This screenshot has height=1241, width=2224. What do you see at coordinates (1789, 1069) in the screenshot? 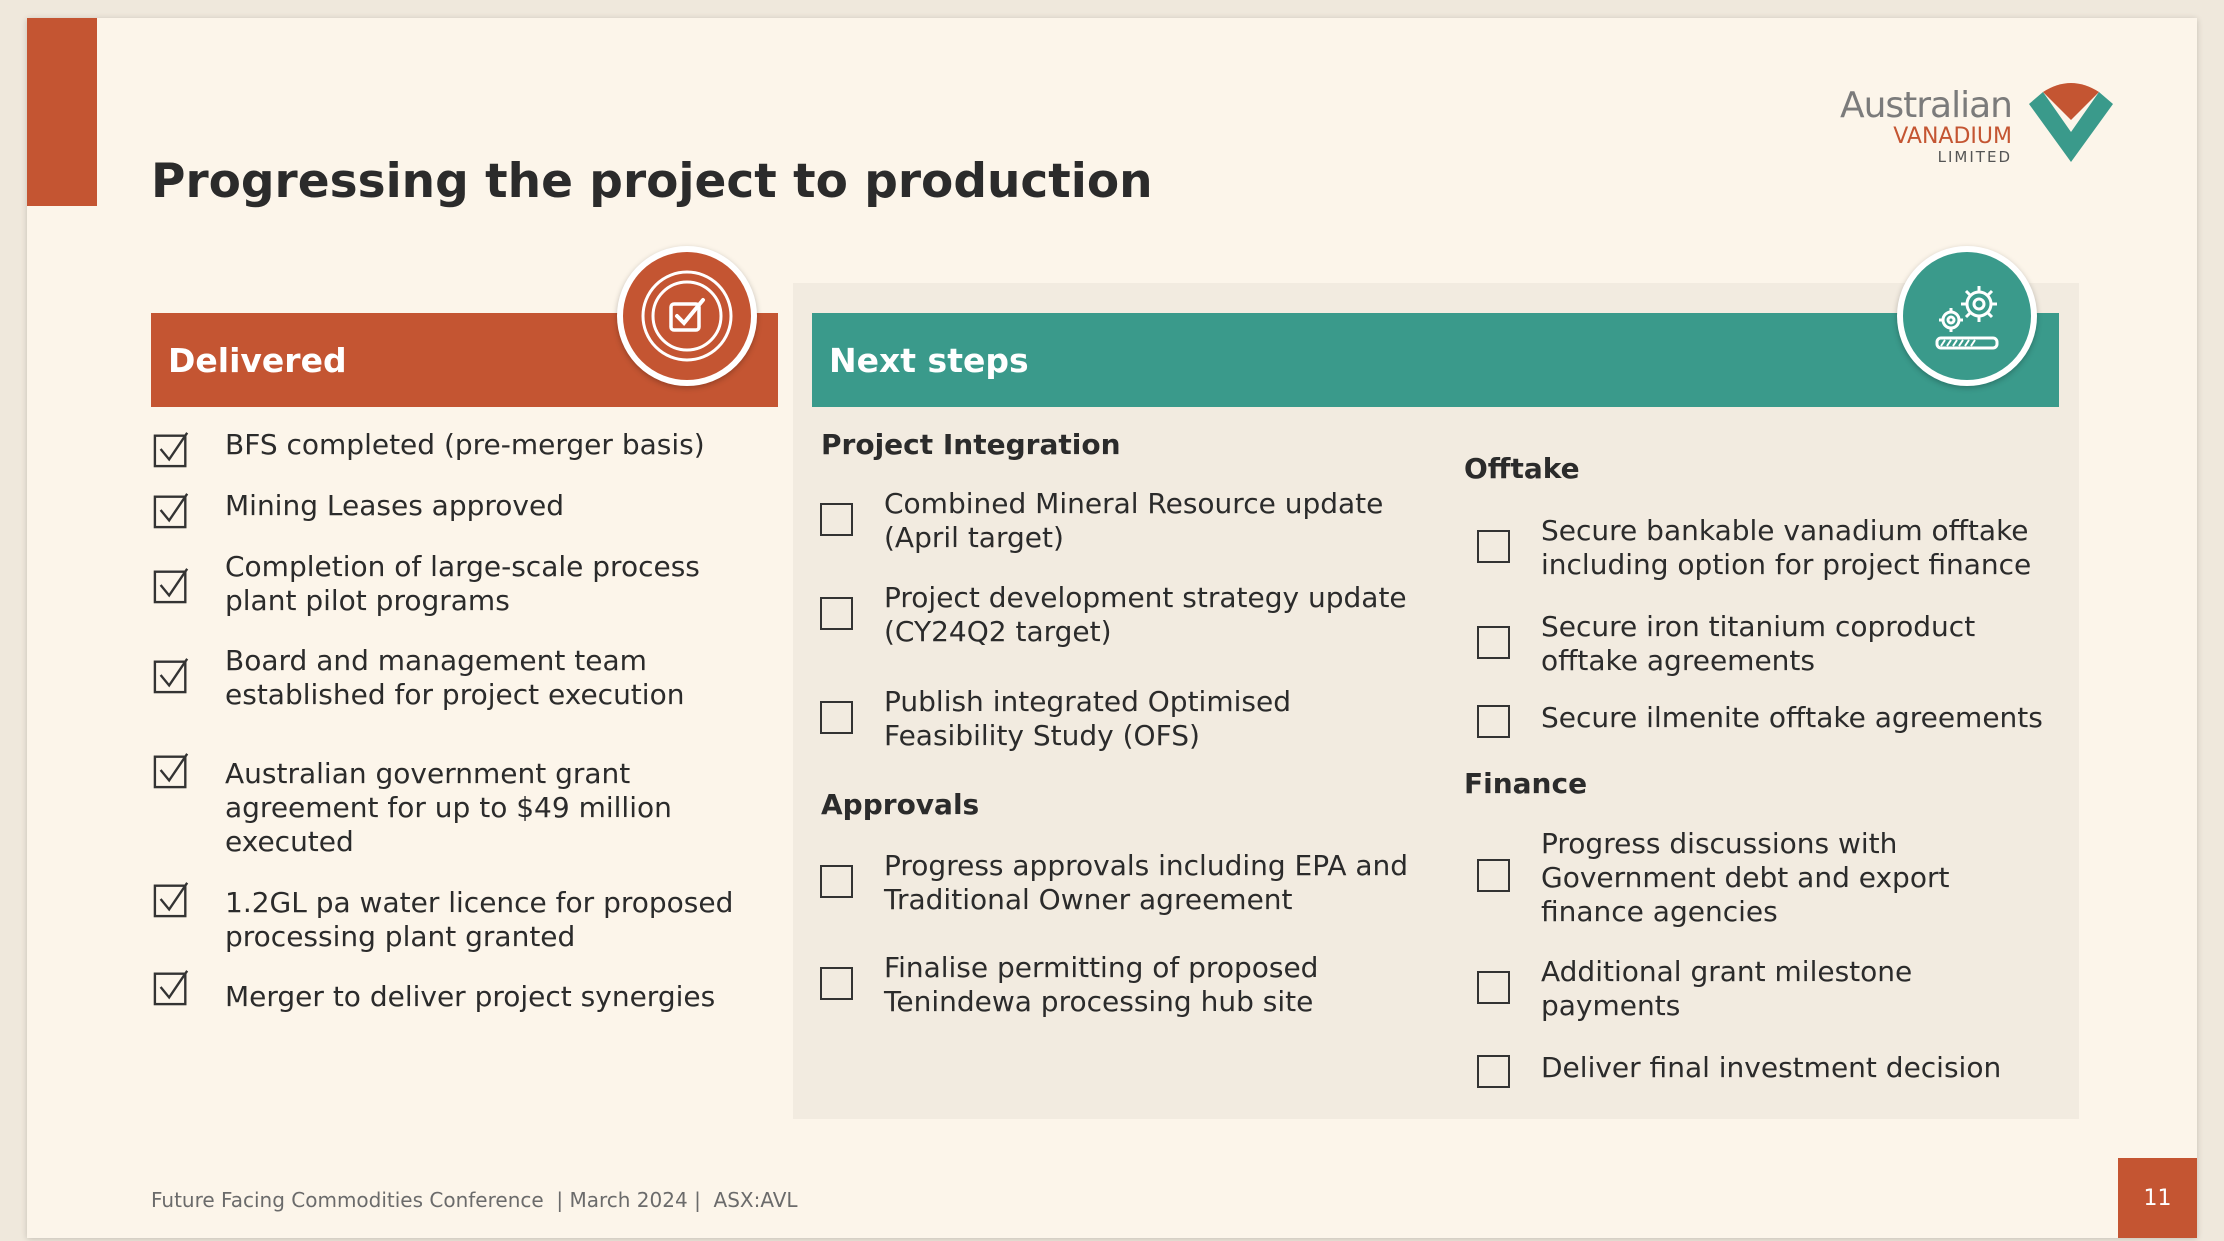
I see `list-item: Deliver final investment decision` at bounding box center [1789, 1069].